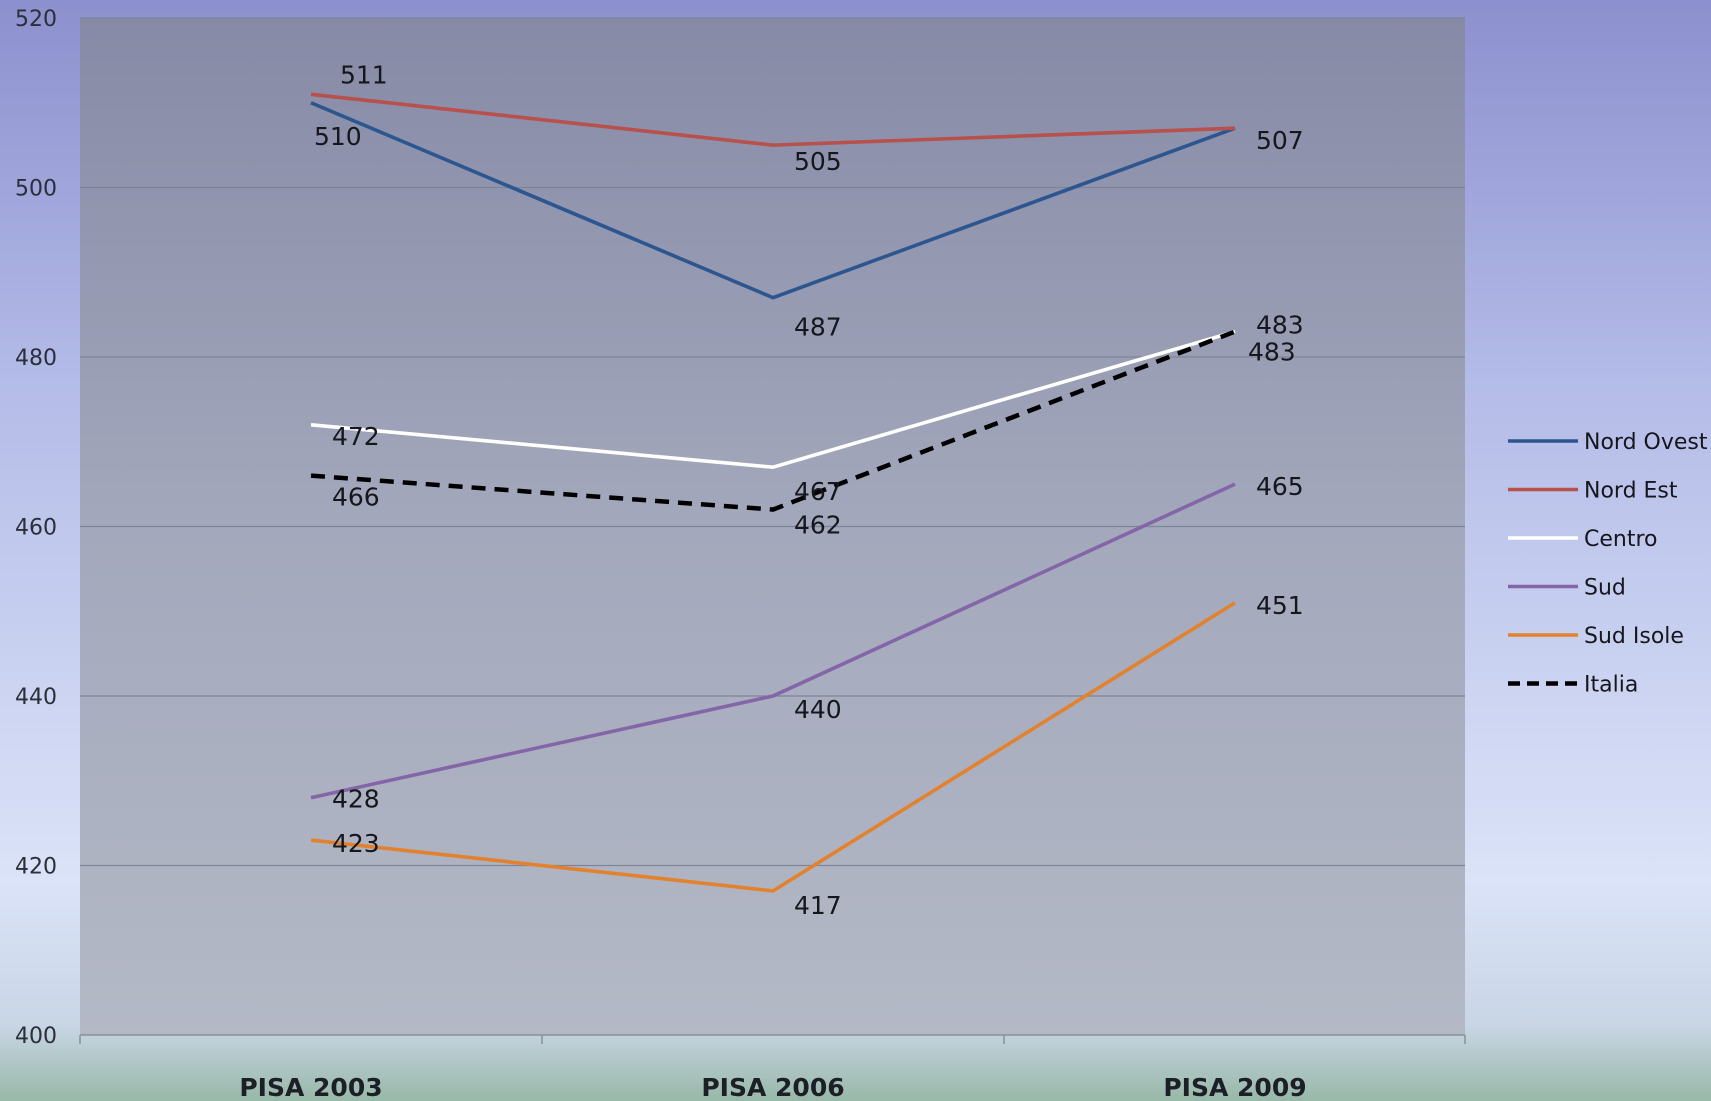 The image size is (1711, 1101). I want to click on data-label: 505, so click(818, 161).